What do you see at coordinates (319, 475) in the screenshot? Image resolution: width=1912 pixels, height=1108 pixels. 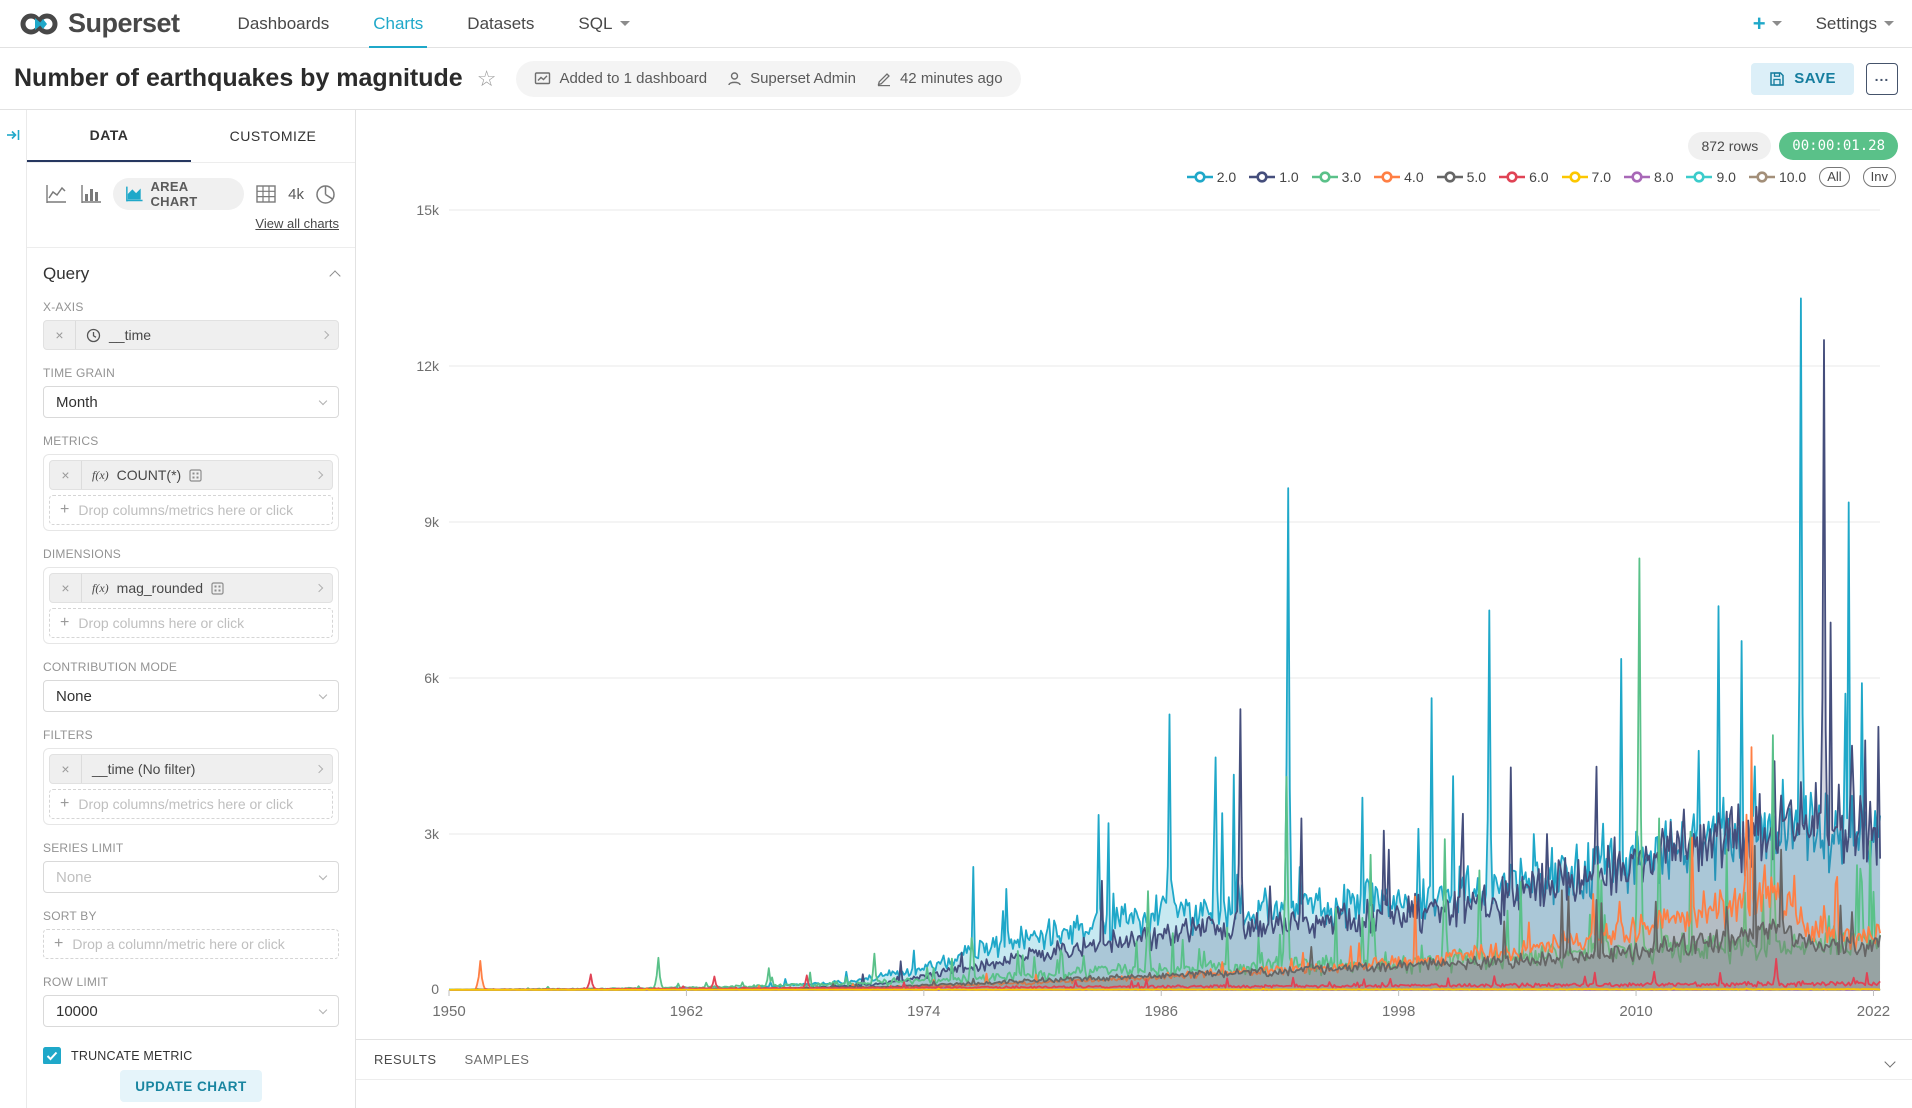 I see `expand-metric-icon` at bounding box center [319, 475].